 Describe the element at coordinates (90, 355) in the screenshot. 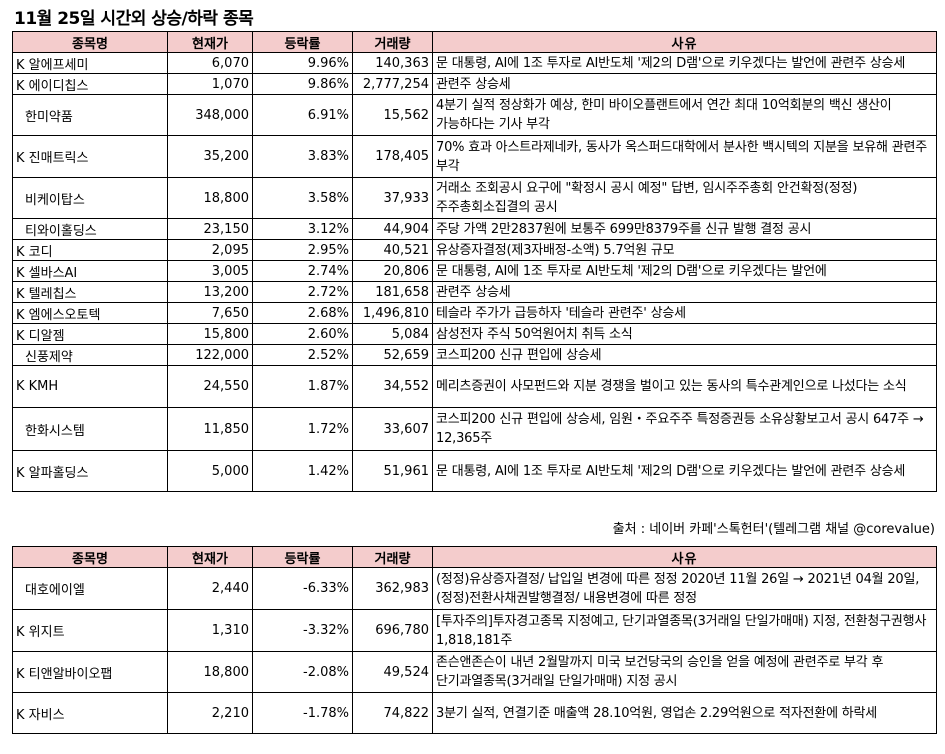

I see `stock-name: 신풍제약` at that location.